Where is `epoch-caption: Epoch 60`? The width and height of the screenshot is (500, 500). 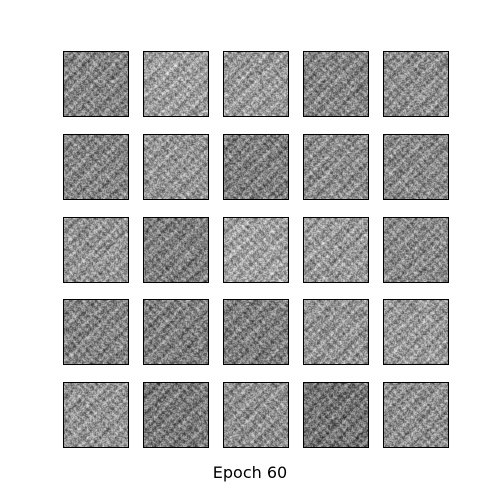 epoch-caption: Epoch 60 is located at coordinates (250, 472).